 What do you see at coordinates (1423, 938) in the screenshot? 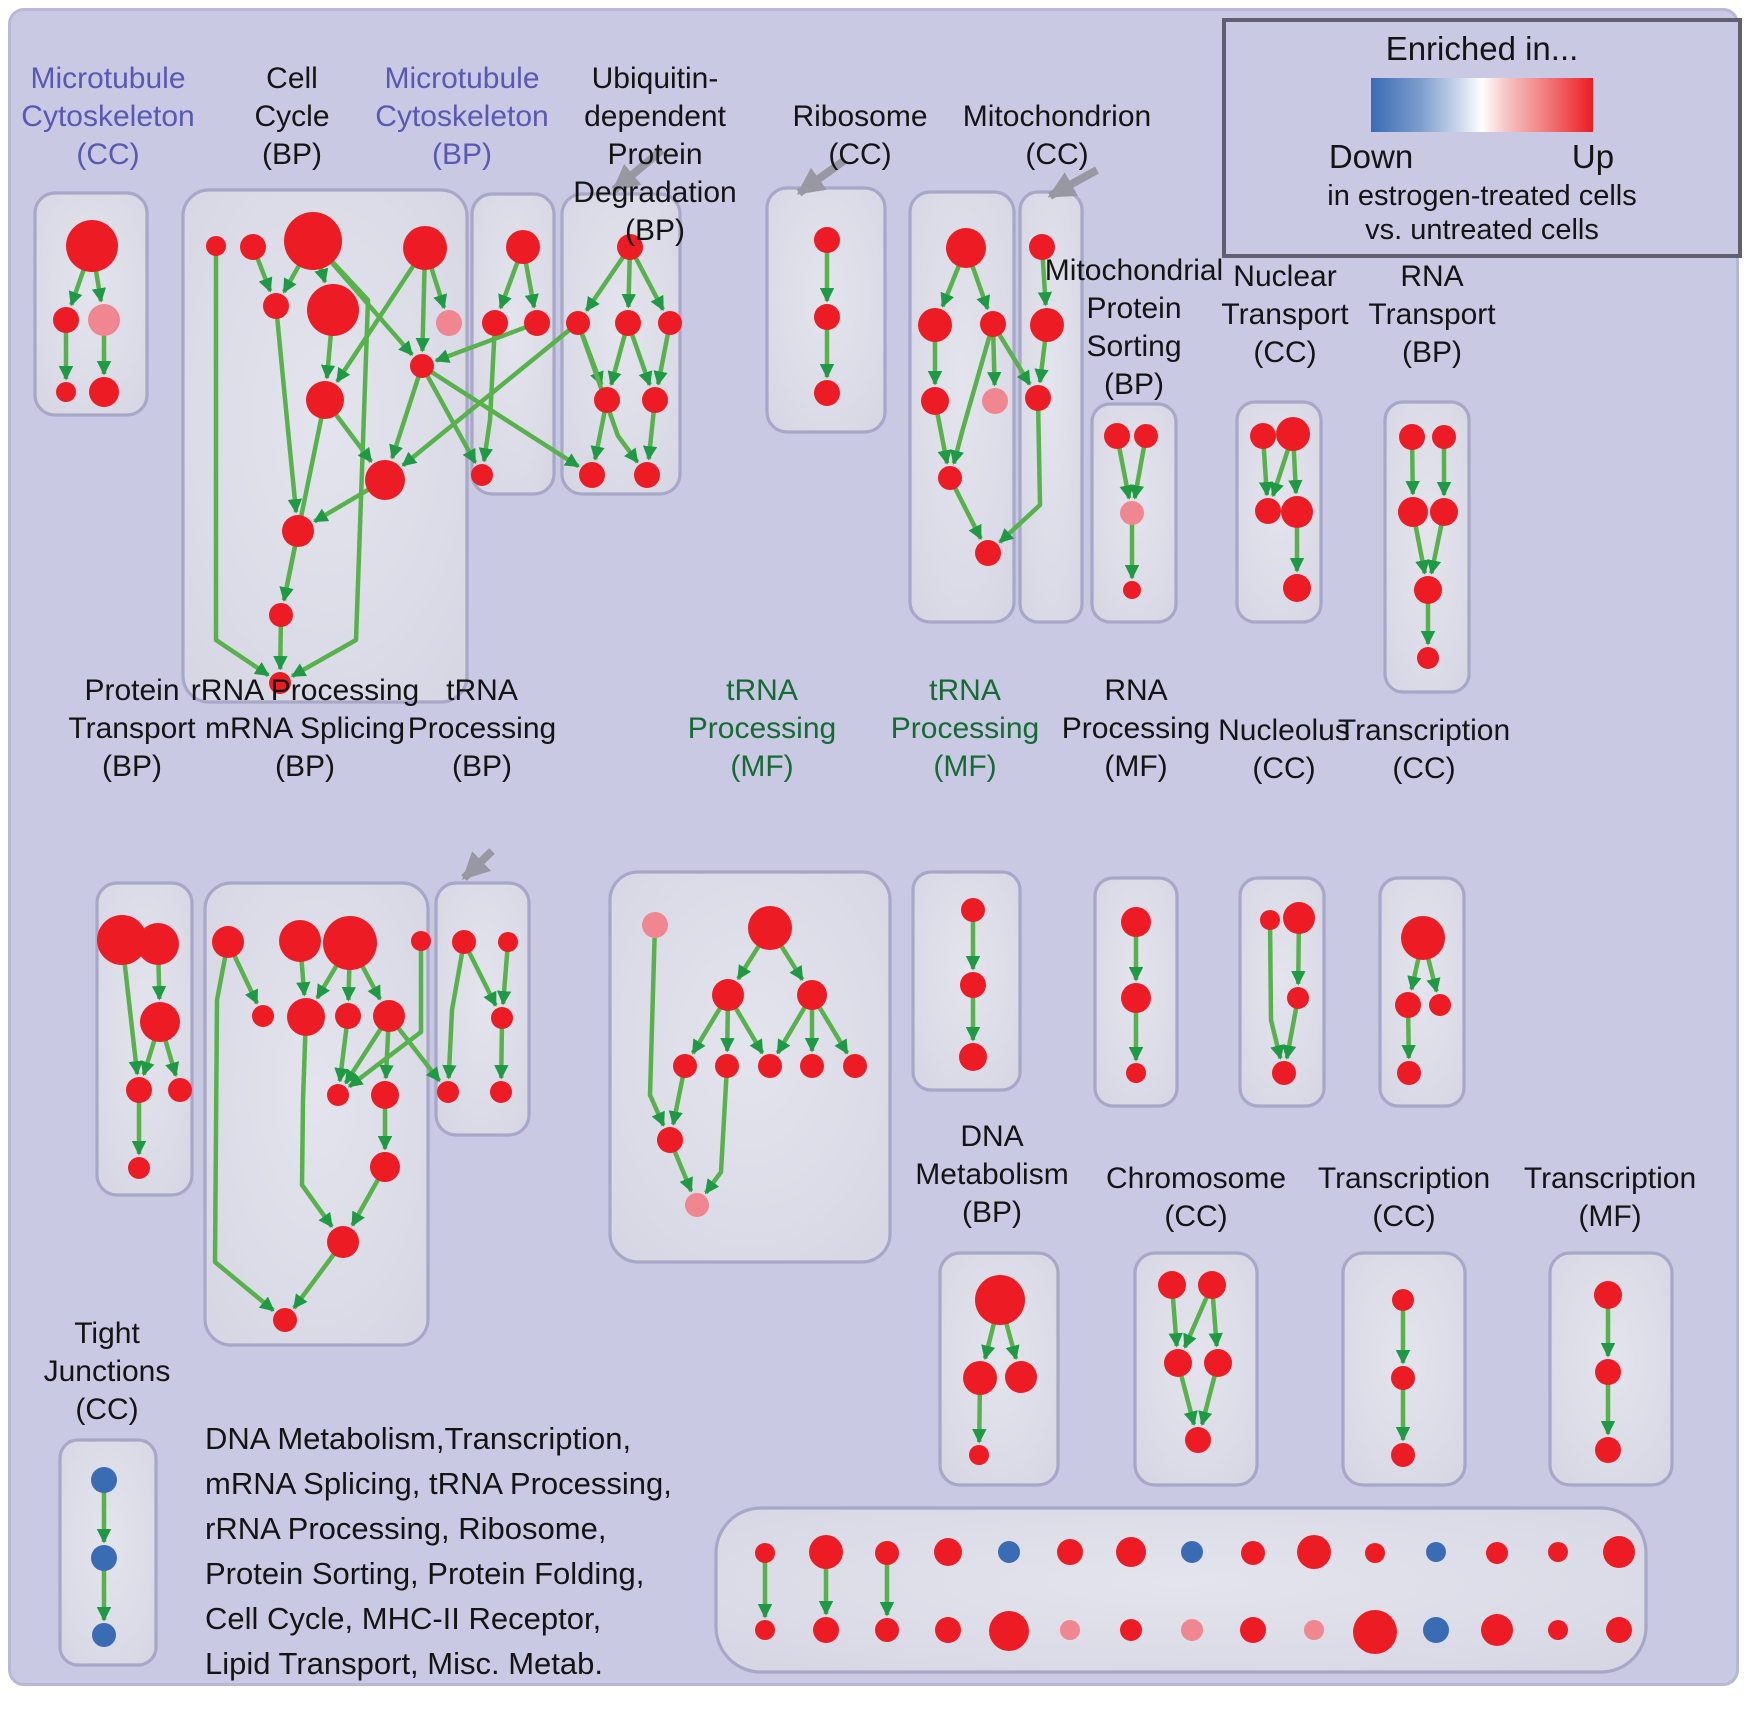
I see `gene-node-trcc1` at bounding box center [1423, 938].